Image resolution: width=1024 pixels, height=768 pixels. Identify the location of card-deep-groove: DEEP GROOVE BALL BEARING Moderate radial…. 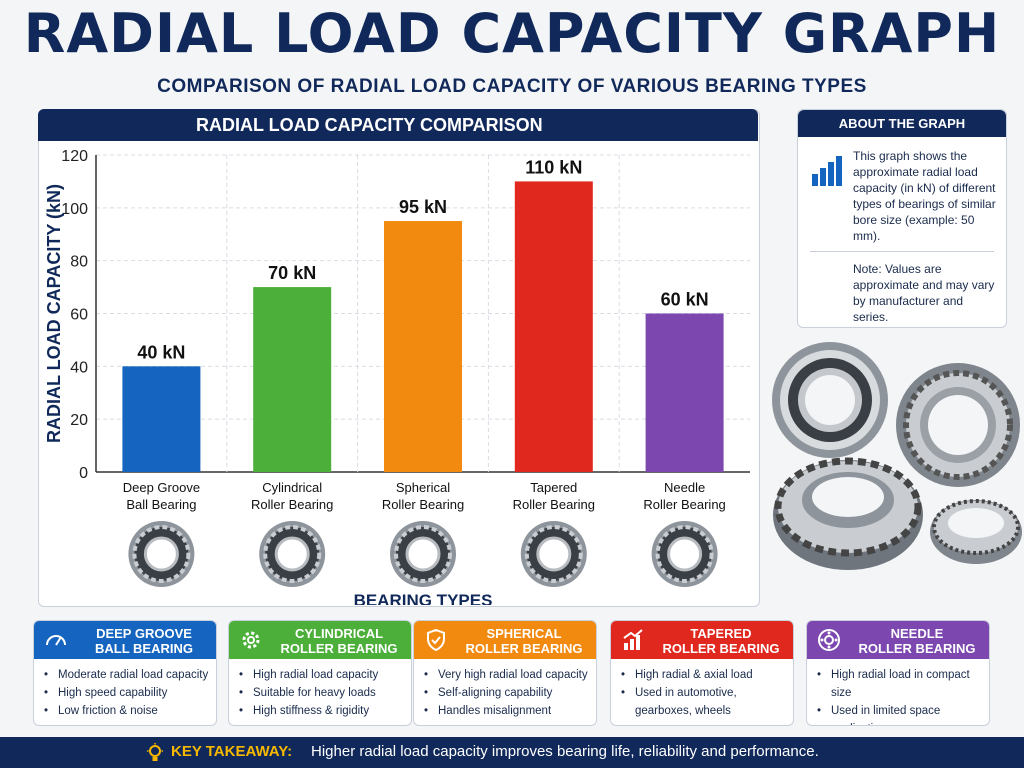
(125, 673).